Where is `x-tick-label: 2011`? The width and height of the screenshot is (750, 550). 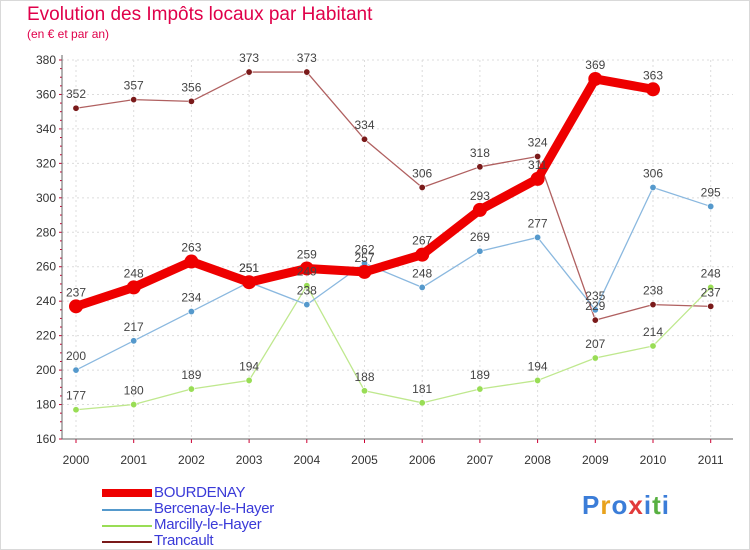 x-tick-label: 2011 is located at coordinates (711, 460).